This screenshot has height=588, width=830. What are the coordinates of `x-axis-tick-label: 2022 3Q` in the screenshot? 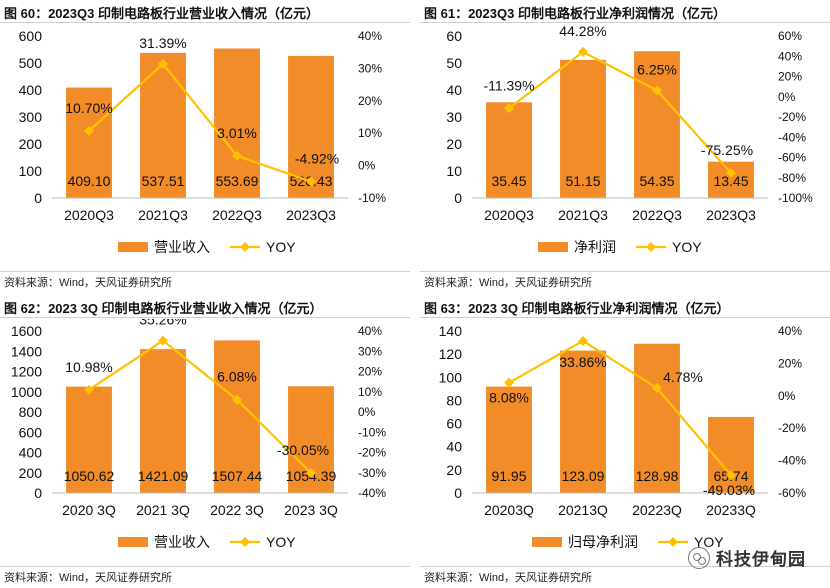 It's located at (237, 510).